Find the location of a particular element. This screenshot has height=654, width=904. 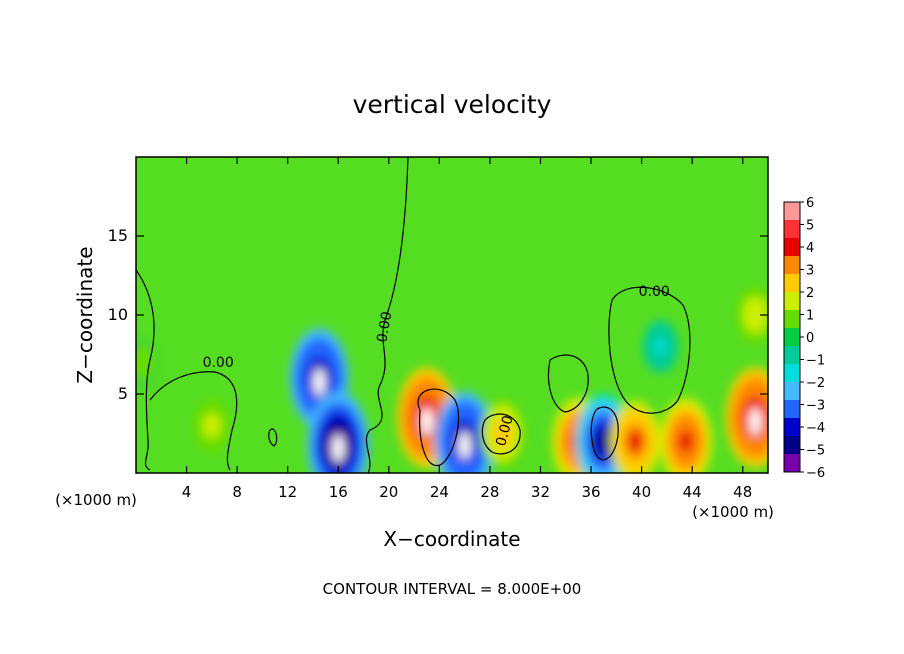

y-tick-label: 10 is located at coordinates (118, 314).